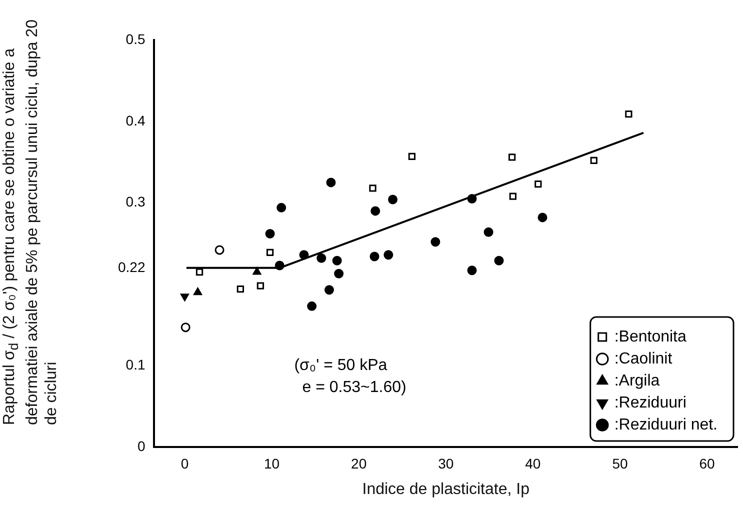 The width and height of the screenshot is (743, 507). What do you see at coordinates (620, 463) in the screenshot?
I see `x-tick-label: 50` at bounding box center [620, 463].